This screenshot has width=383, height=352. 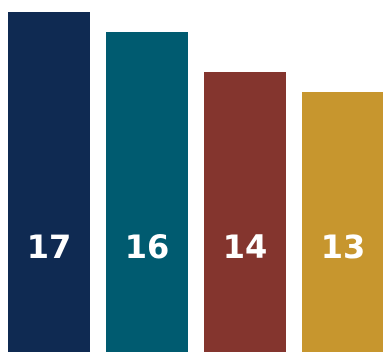 I want to click on bar-value-label-1: 17, so click(x=49, y=247).